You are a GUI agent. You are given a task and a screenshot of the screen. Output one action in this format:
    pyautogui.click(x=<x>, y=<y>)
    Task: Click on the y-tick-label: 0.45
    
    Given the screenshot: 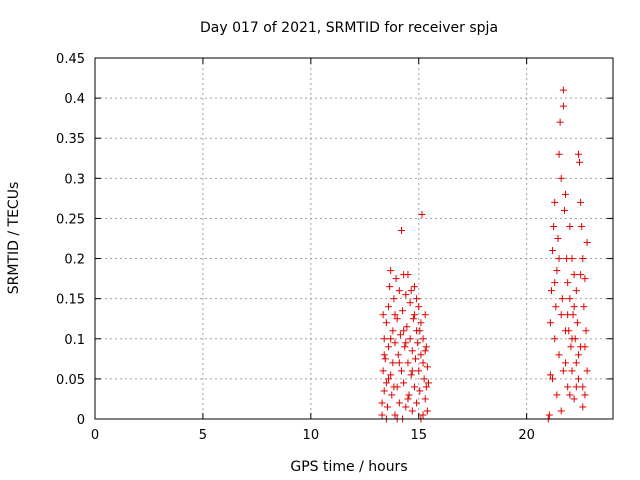 What is the action you would take?
    pyautogui.click(x=70, y=59)
    